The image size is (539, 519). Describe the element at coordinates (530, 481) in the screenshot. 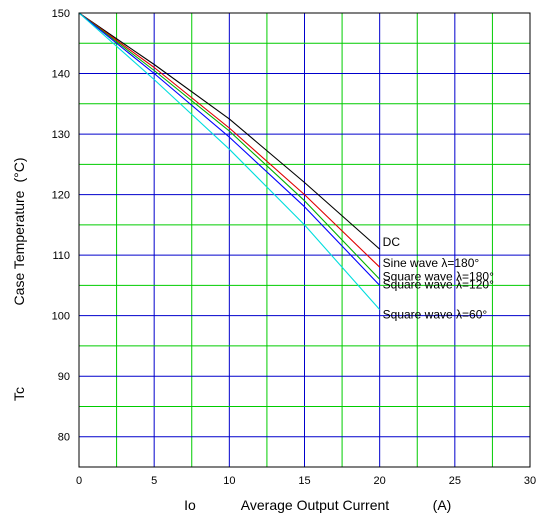

I see `x-tick-label: 30` at that location.